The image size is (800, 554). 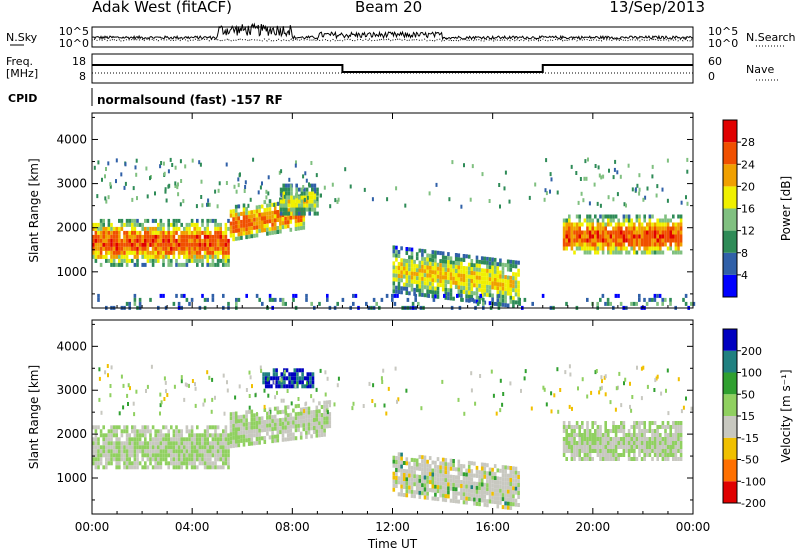 I want to click on cpid-text: normalsound (fast) -157 RF, so click(x=190, y=100).